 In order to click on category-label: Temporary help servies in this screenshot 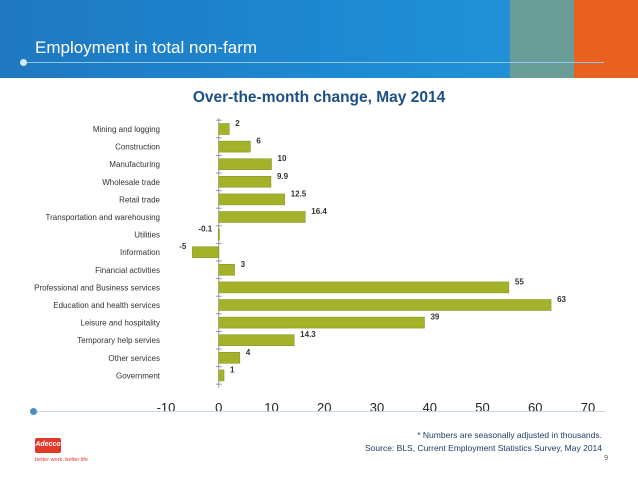, I will do `click(118, 340)`.